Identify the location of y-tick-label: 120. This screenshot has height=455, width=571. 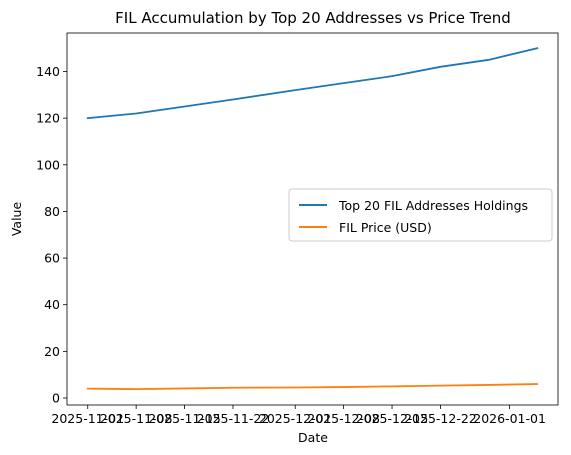
(48, 118).